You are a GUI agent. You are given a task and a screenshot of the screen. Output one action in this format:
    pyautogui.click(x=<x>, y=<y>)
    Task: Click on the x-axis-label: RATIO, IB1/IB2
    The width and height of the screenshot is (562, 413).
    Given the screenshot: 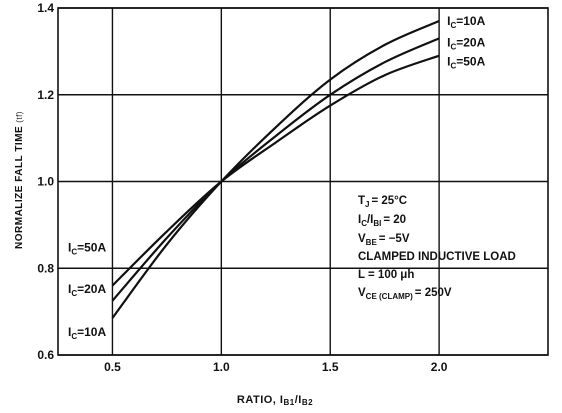 What is the action you would take?
    pyautogui.click(x=275, y=400)
    